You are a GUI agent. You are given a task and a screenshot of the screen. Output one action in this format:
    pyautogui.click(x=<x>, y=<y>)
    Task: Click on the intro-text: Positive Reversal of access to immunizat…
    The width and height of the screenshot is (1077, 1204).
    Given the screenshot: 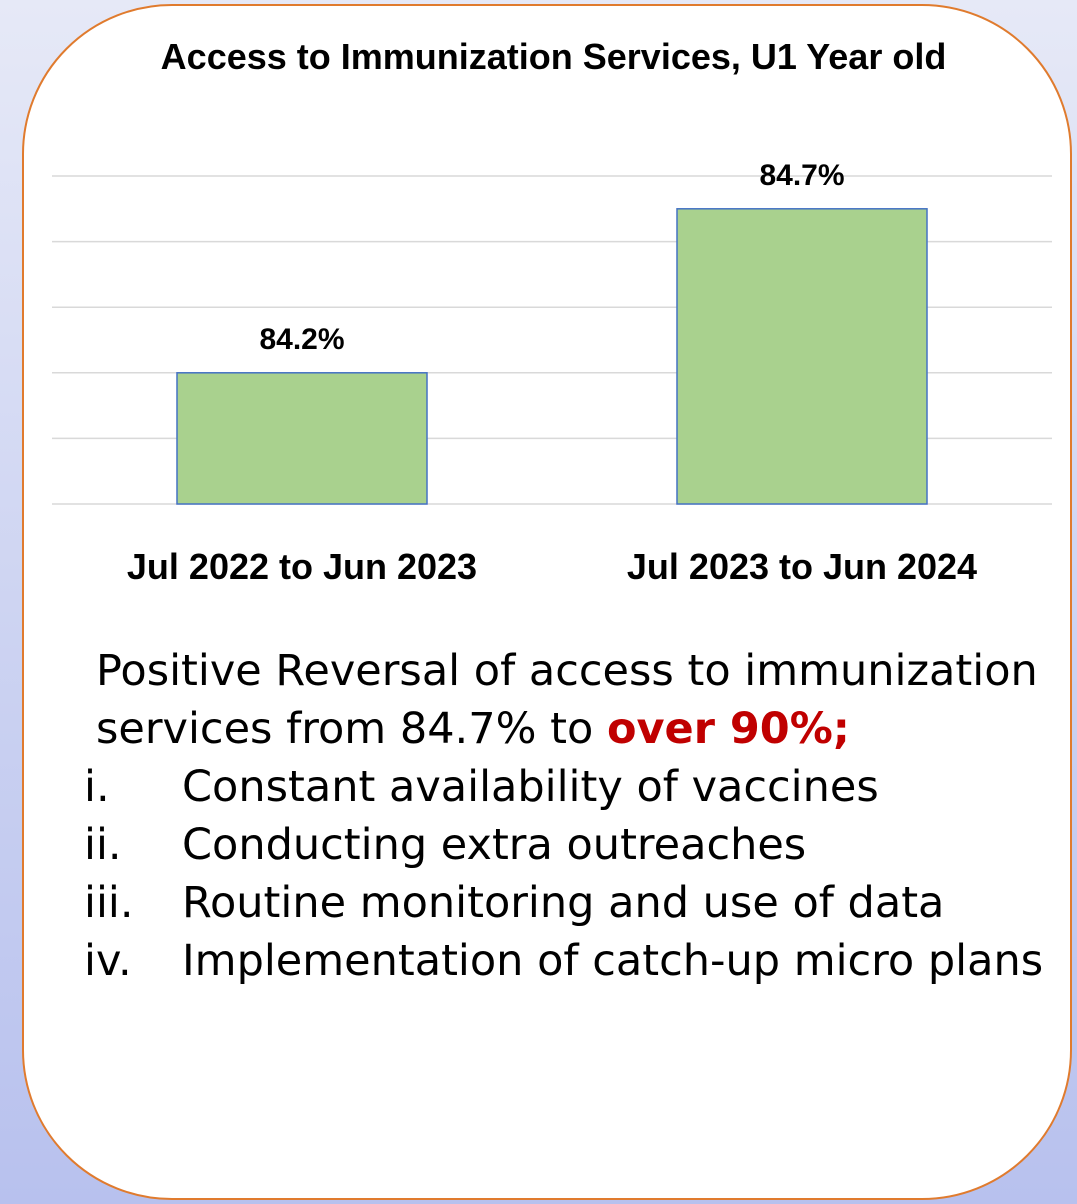 What is the action you would take?
    pyautogui.click(x=567, y=700)
    